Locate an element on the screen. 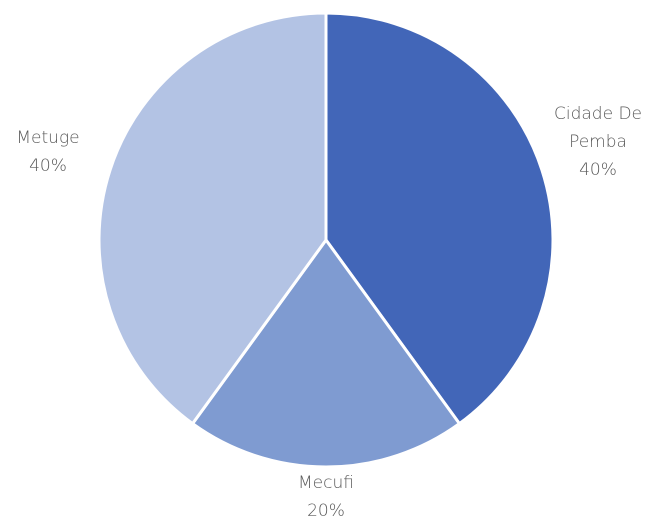 The image size is (652, 526). data-label-line: Pemba is located at coordinates (598, 142).